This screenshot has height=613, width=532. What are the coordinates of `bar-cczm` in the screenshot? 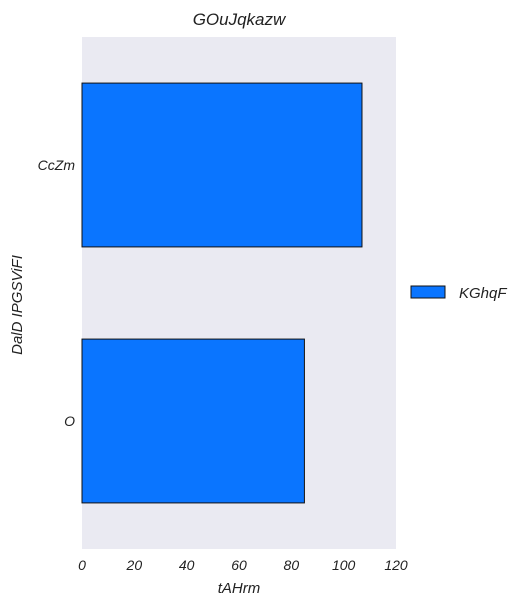 It's located at (222, 165).